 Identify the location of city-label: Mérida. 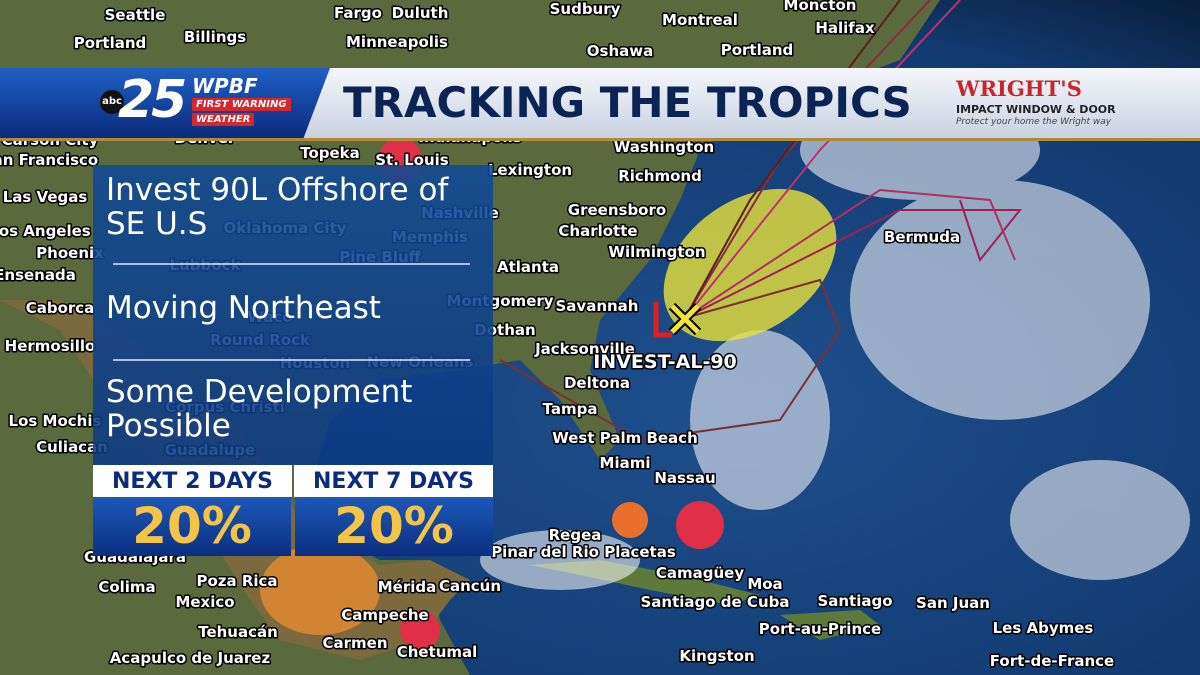
(407, 587).